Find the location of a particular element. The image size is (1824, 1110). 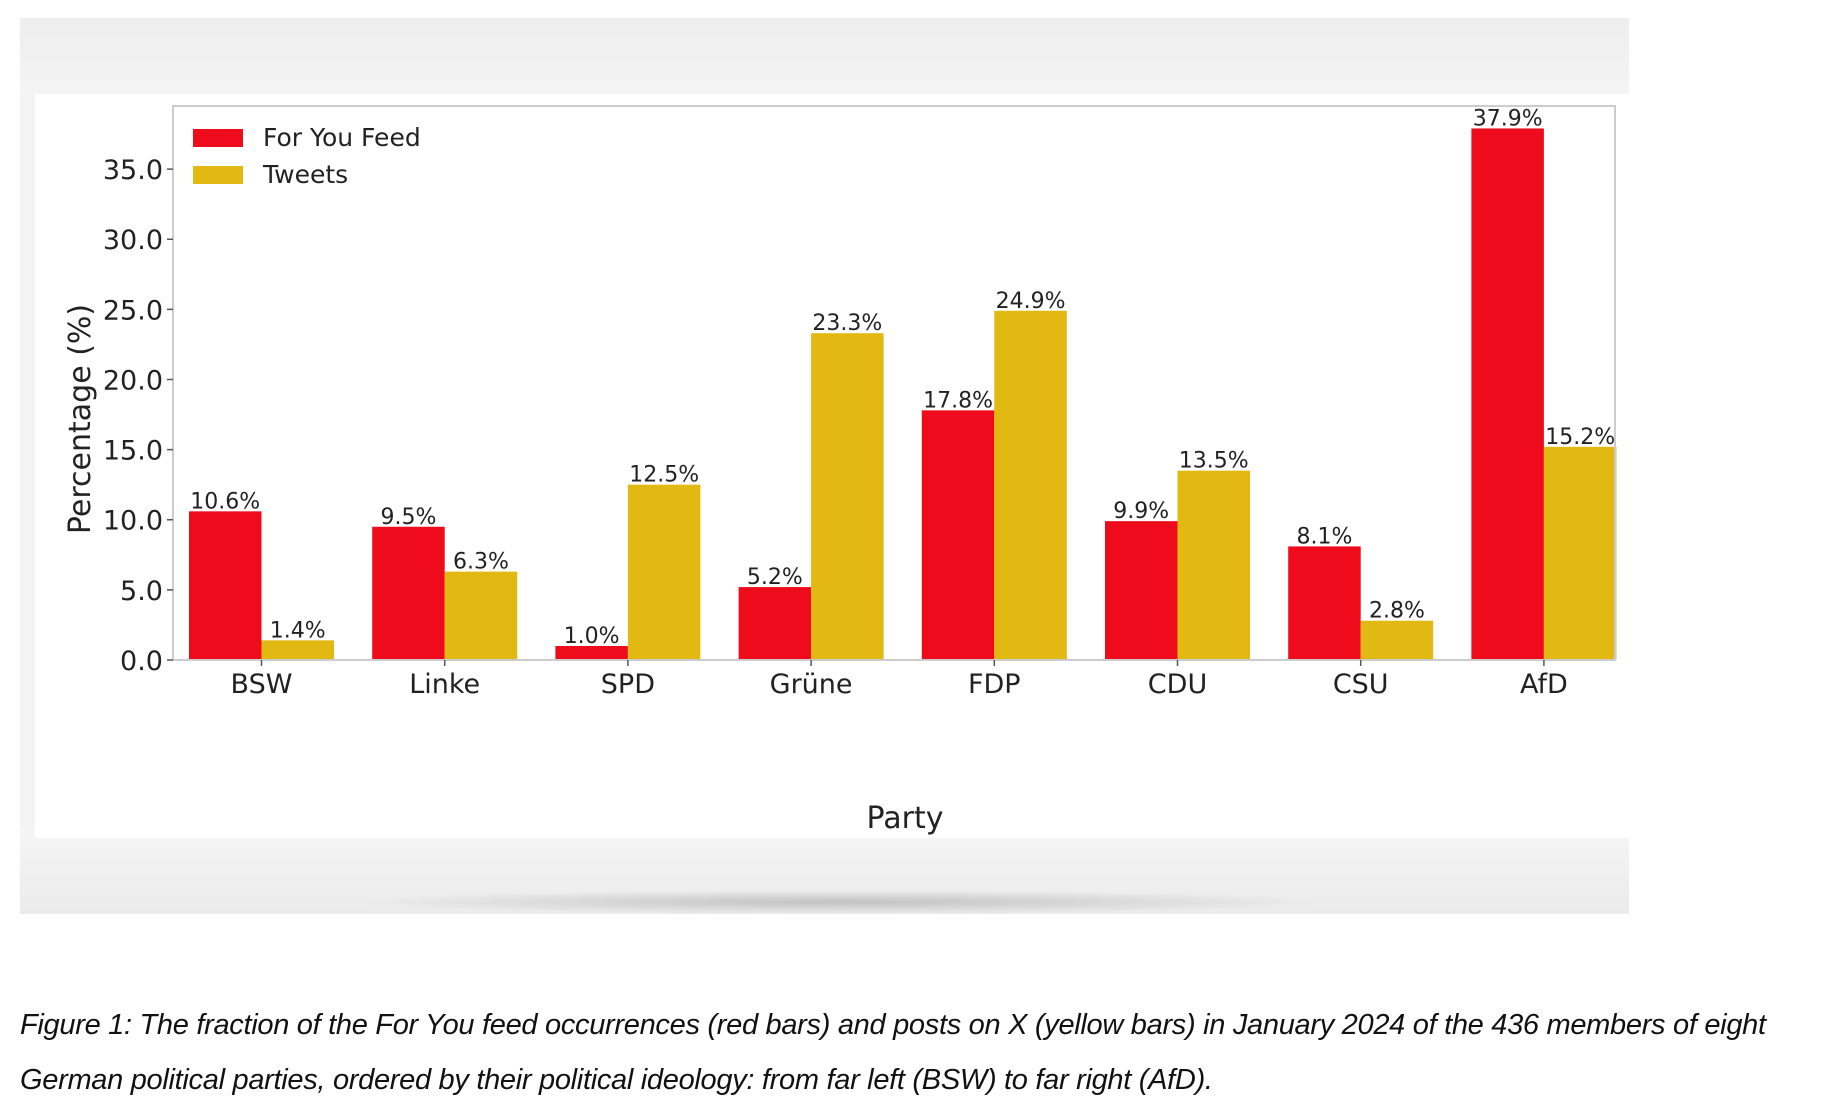

x-tick-label-csu: CSU is located at coordinates (1361, 684).